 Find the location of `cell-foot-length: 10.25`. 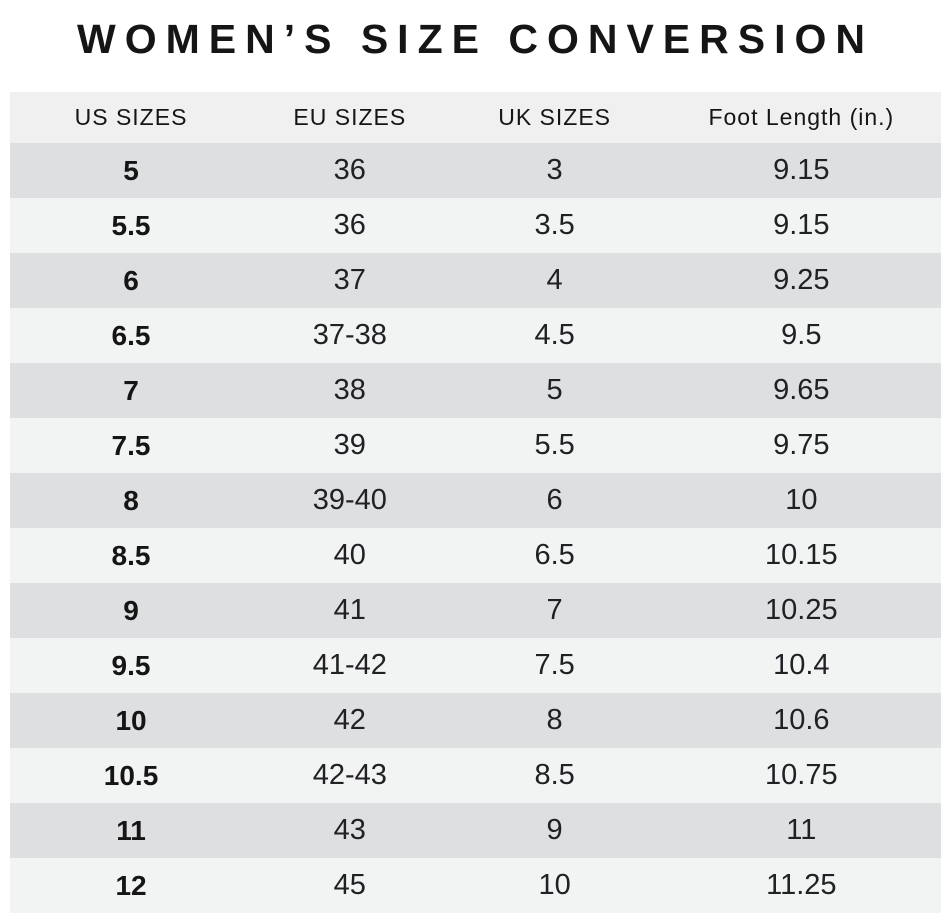

cell-foot-length: 10.25 is located at coordinates (801, 610).